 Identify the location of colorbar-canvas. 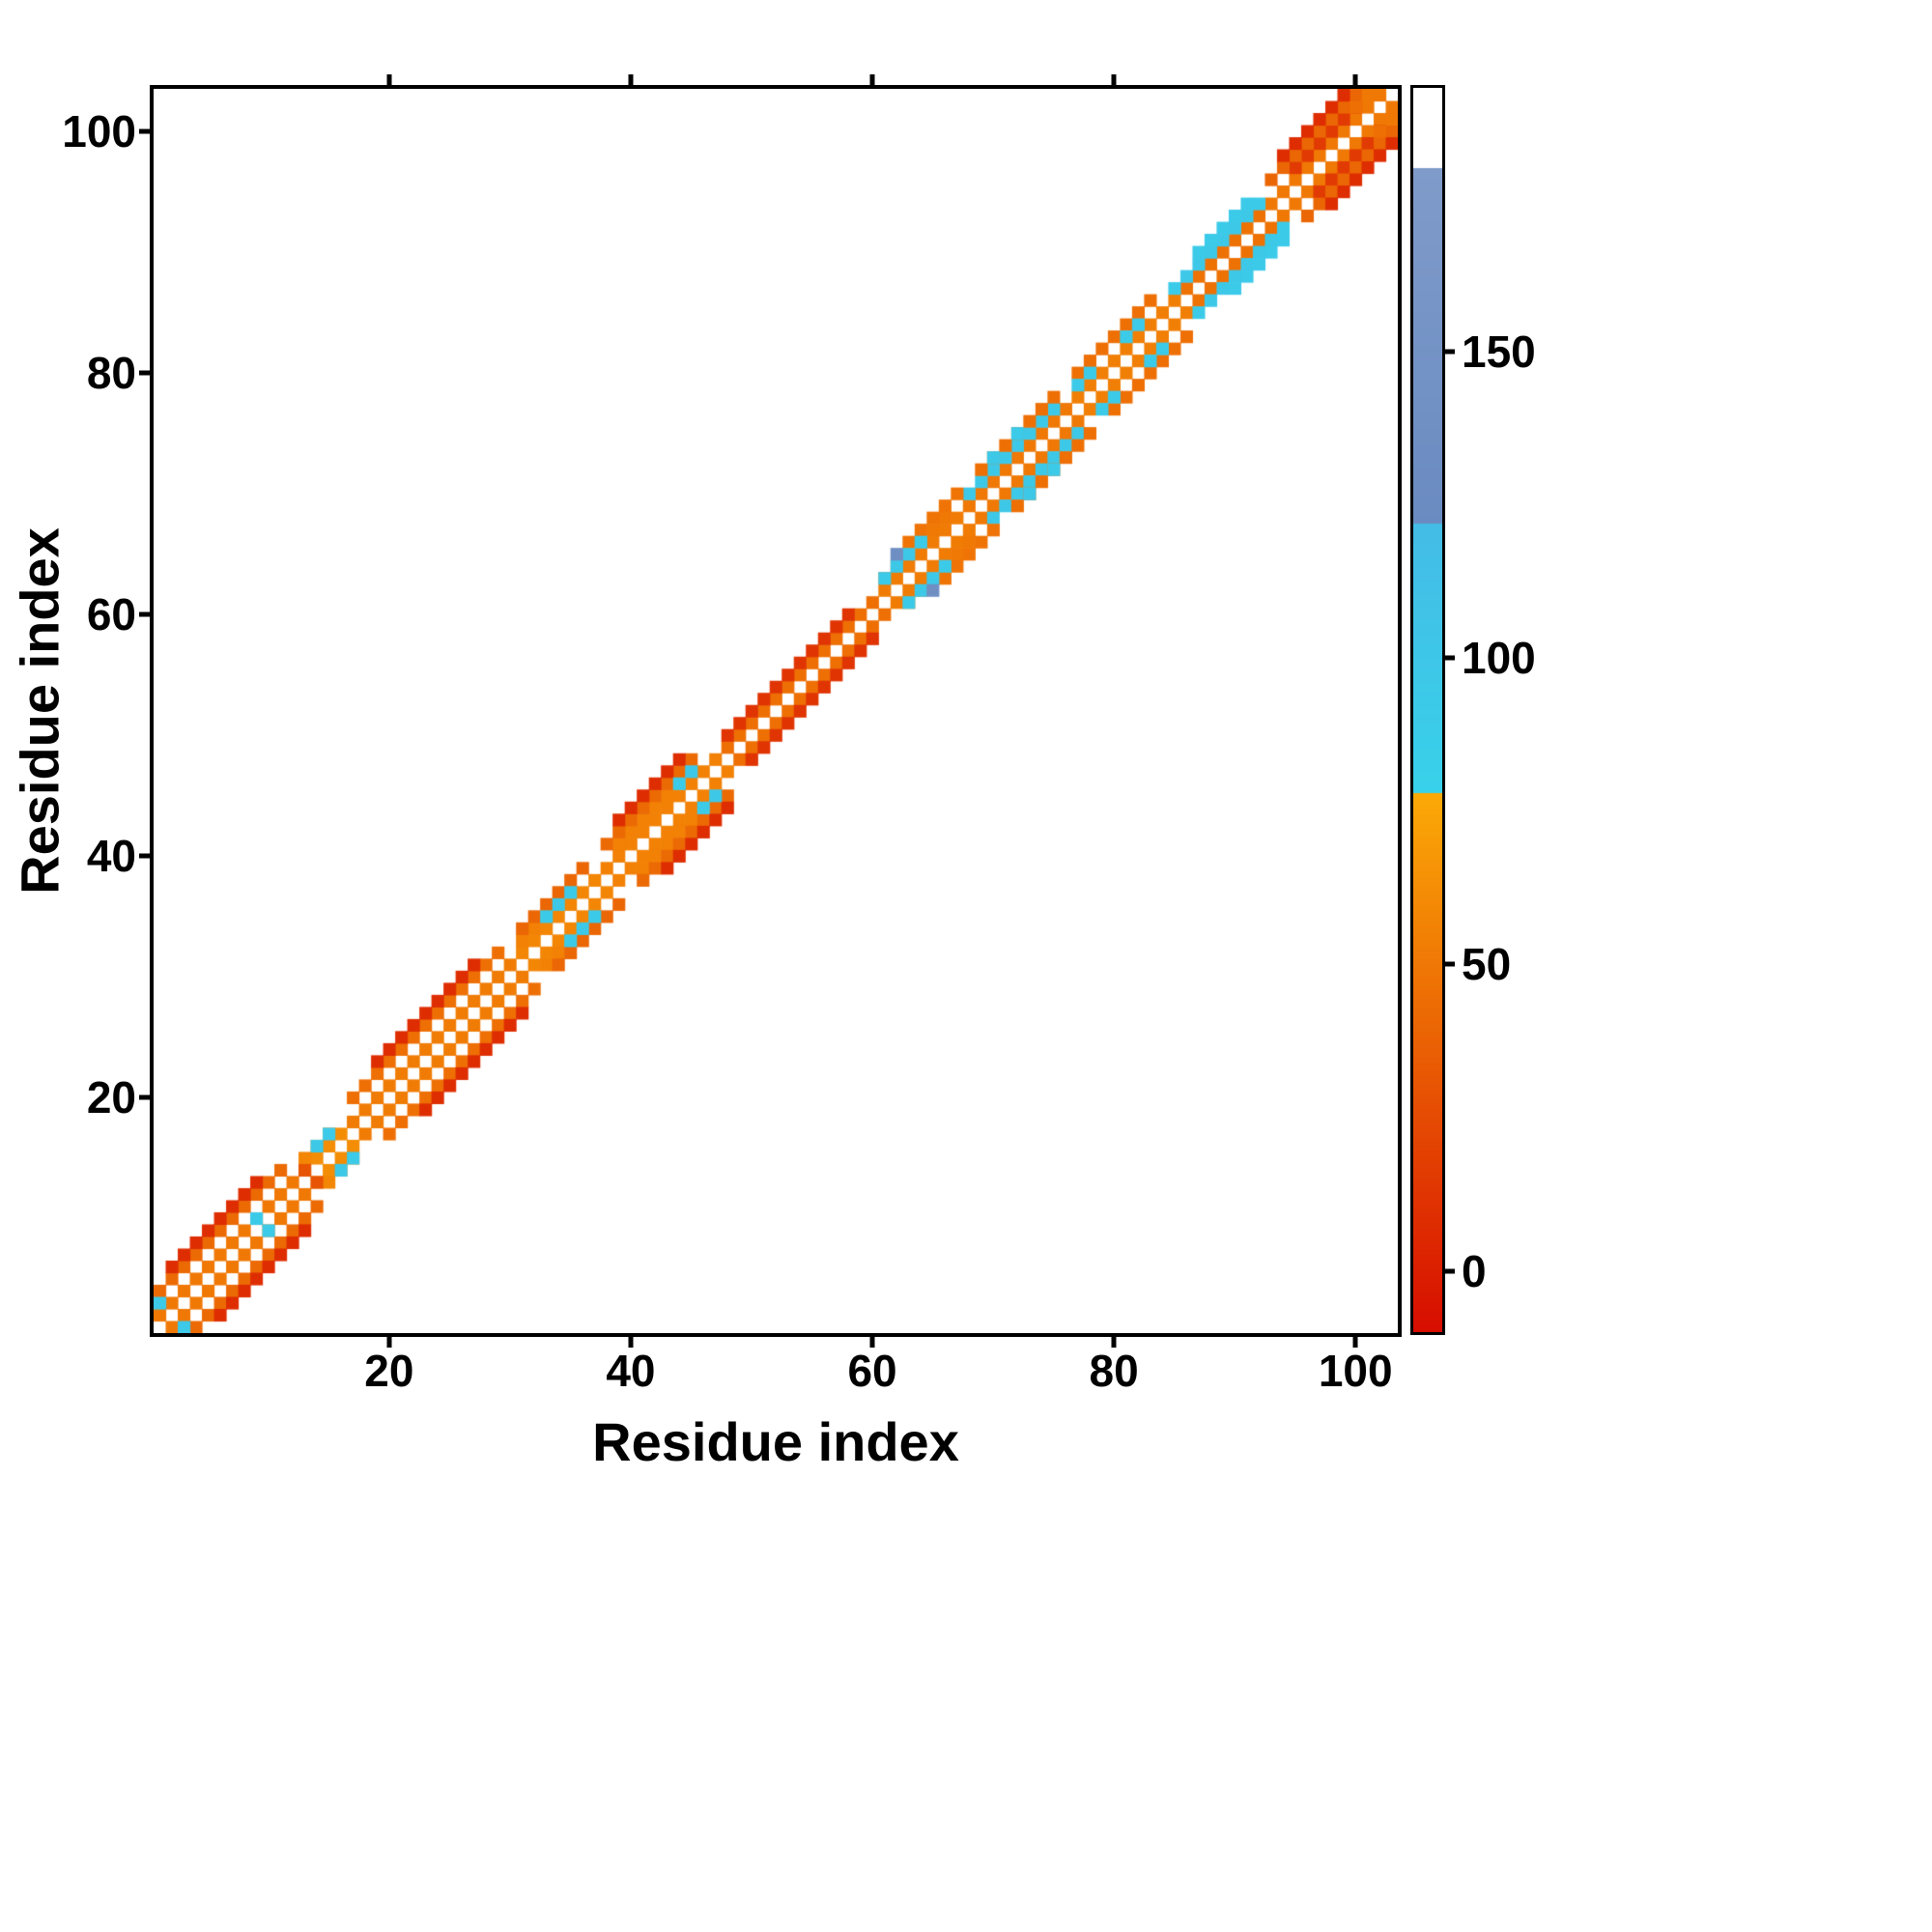
(1427, 710).